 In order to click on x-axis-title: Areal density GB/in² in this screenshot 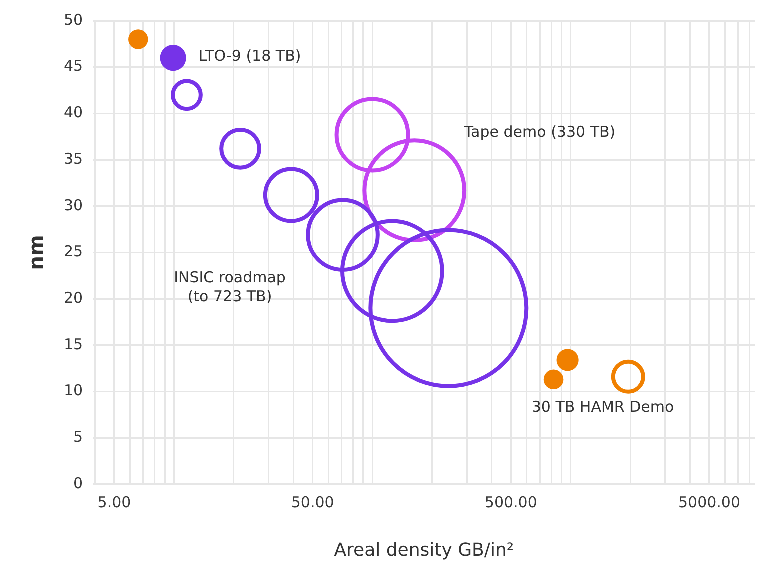, I will do `click(424, 550)`.